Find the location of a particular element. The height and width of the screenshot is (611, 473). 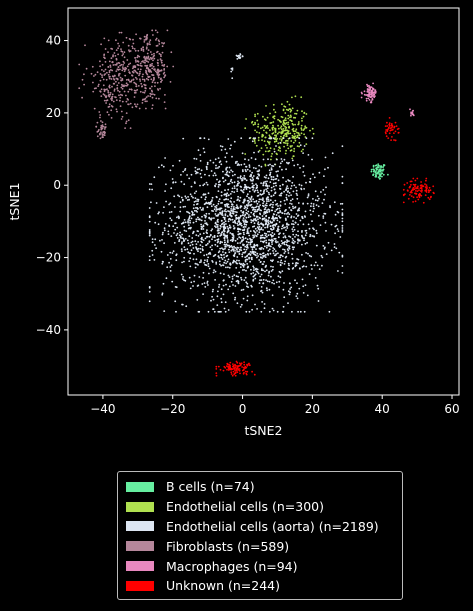

legend-item: Unknown (n=244) is located at coordinates (260, 586).